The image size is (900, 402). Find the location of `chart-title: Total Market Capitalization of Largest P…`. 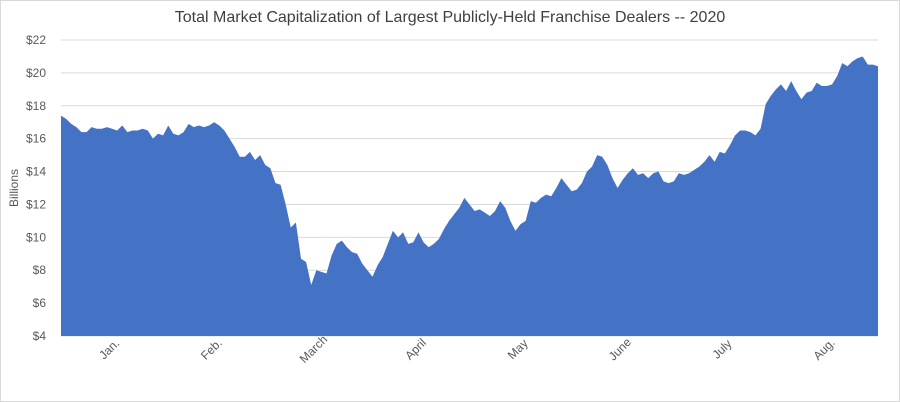

chart-title: Total Market Capitalization of Largest P… is located at coordinates (450, 17).